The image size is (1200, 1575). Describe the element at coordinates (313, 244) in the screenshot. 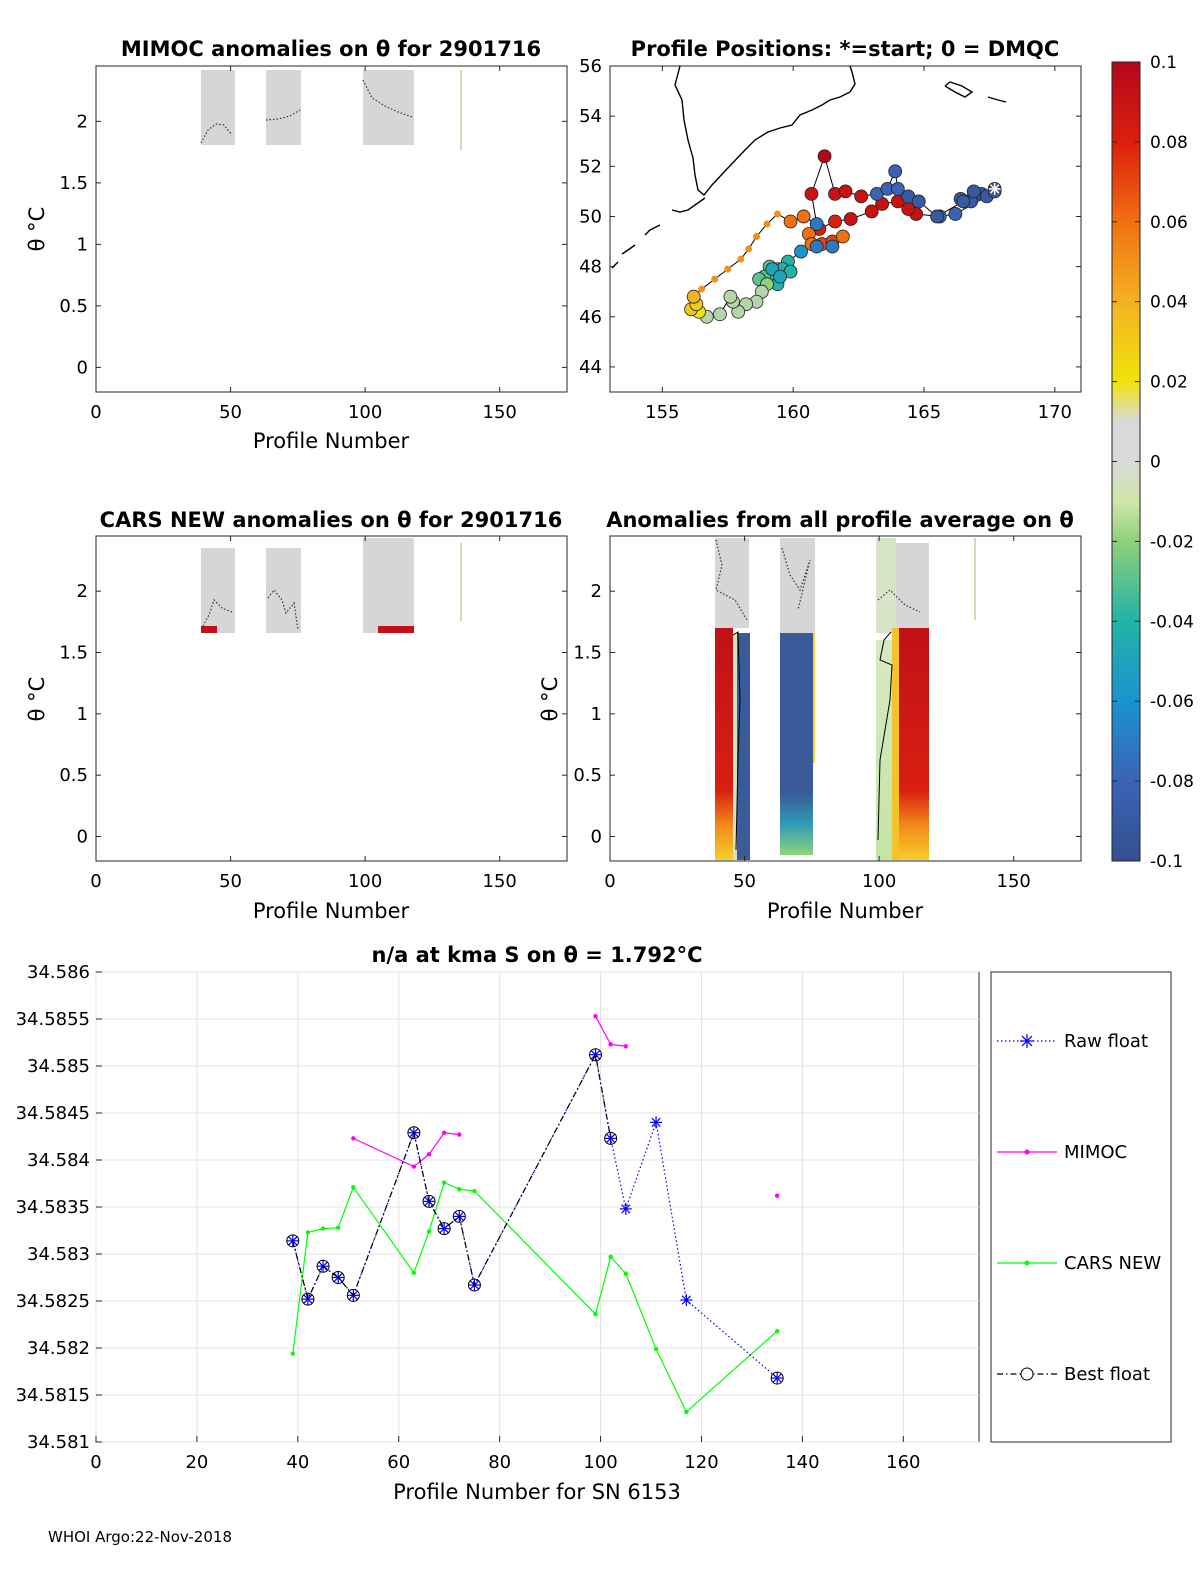

I see `mimoc-y-ticks: 0 0.5 1 1.5 2` at that location.